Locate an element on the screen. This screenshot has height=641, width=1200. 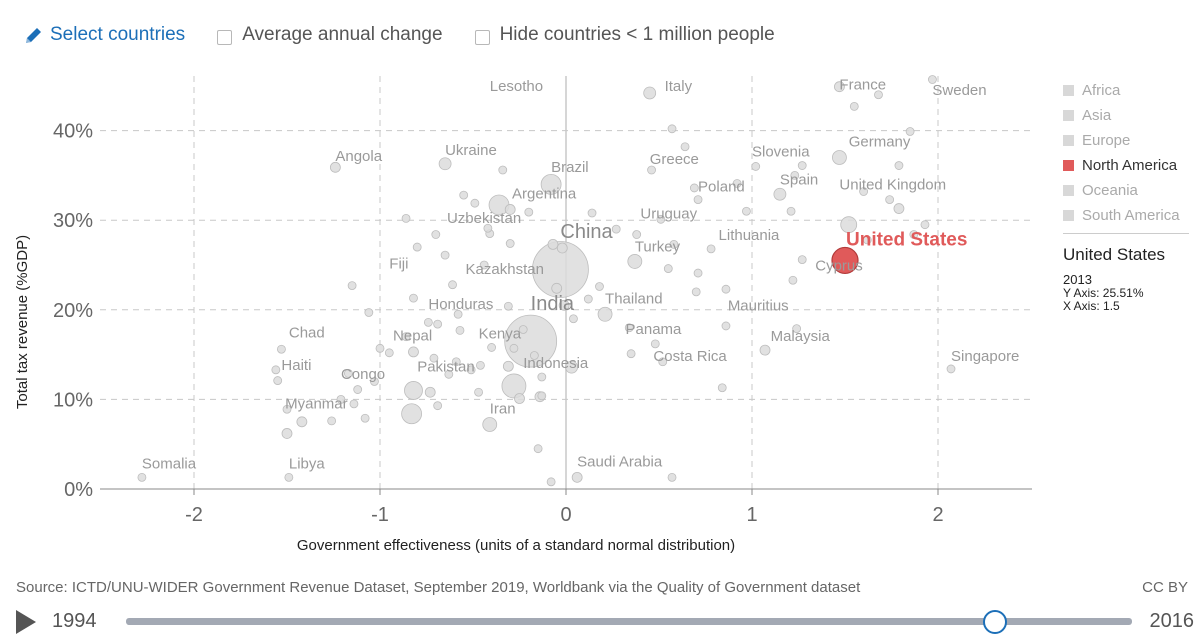
timeline-track is located at coordinates (629, 622).